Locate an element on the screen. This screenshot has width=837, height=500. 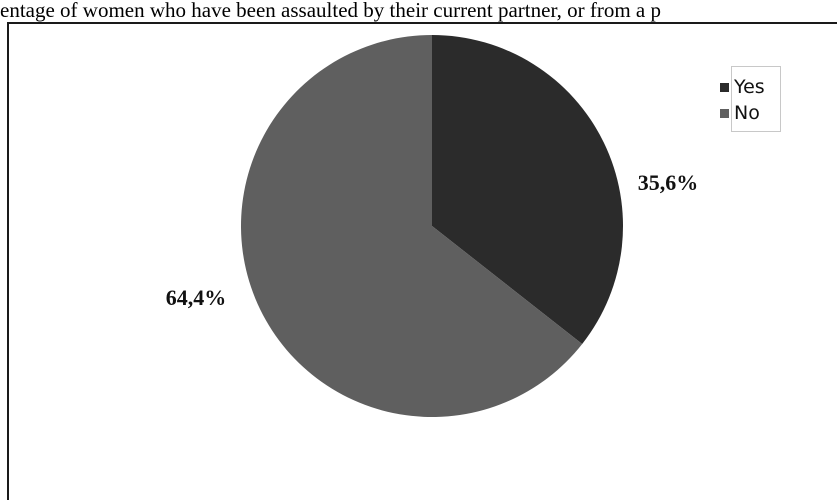
data-label-yes: 35,6% is located at coordinates (668, 182).